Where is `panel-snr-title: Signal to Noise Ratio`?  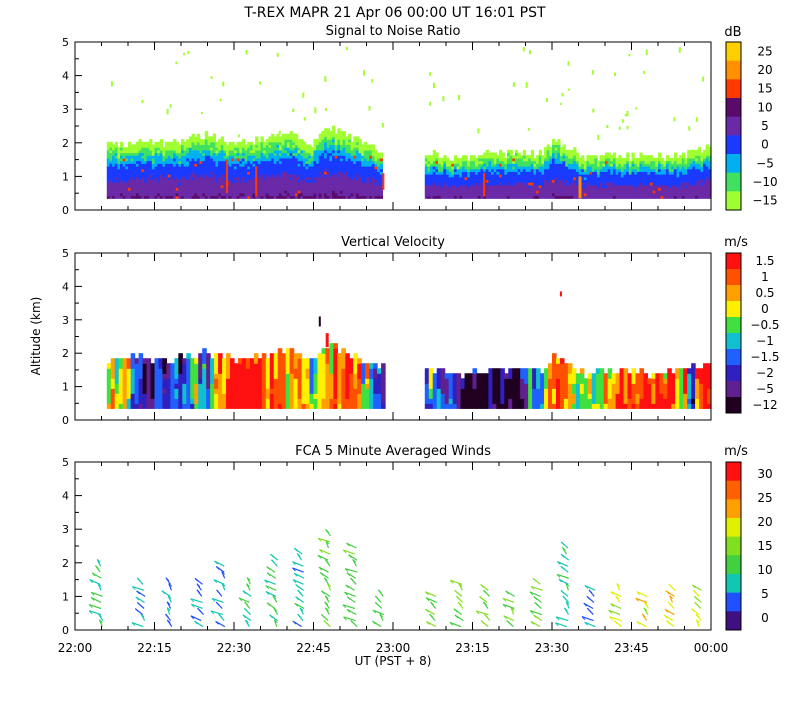
panel-snr-title: Signal to Noise Ratio is located at coordinates (393, 31).